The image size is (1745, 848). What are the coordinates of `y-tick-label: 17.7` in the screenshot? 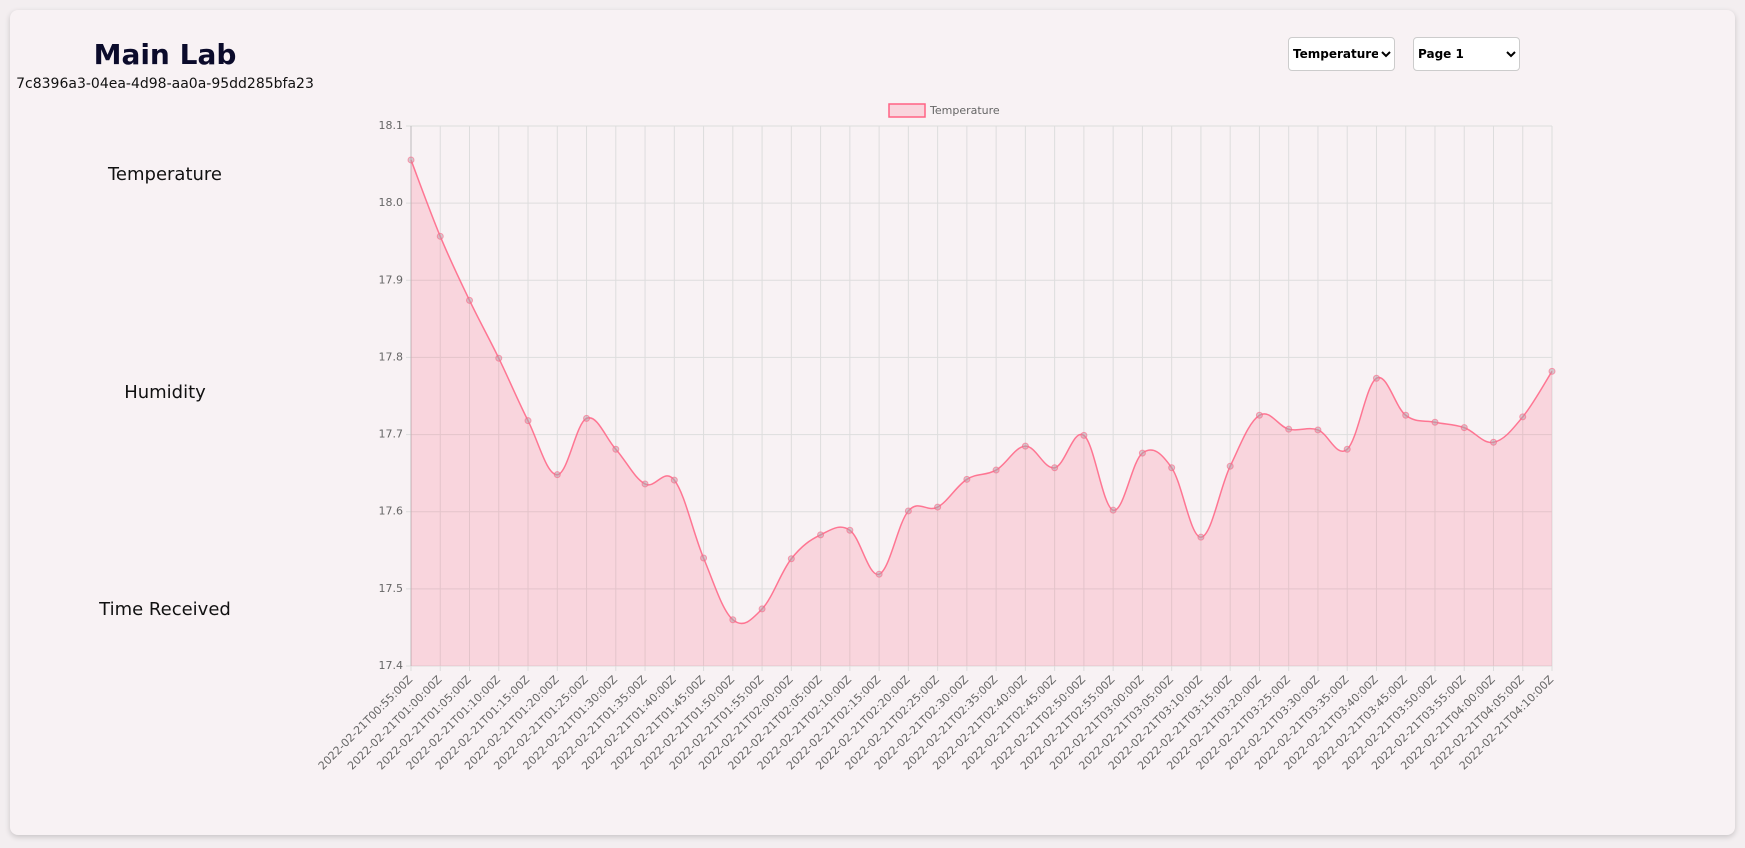 It's located at (391, 434).